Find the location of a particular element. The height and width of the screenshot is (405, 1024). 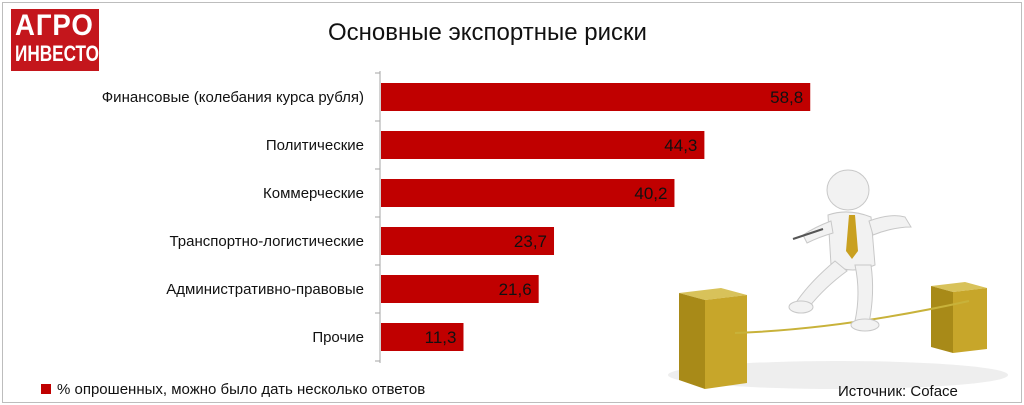

figure-back-leg is located at coordinates (822, 284).